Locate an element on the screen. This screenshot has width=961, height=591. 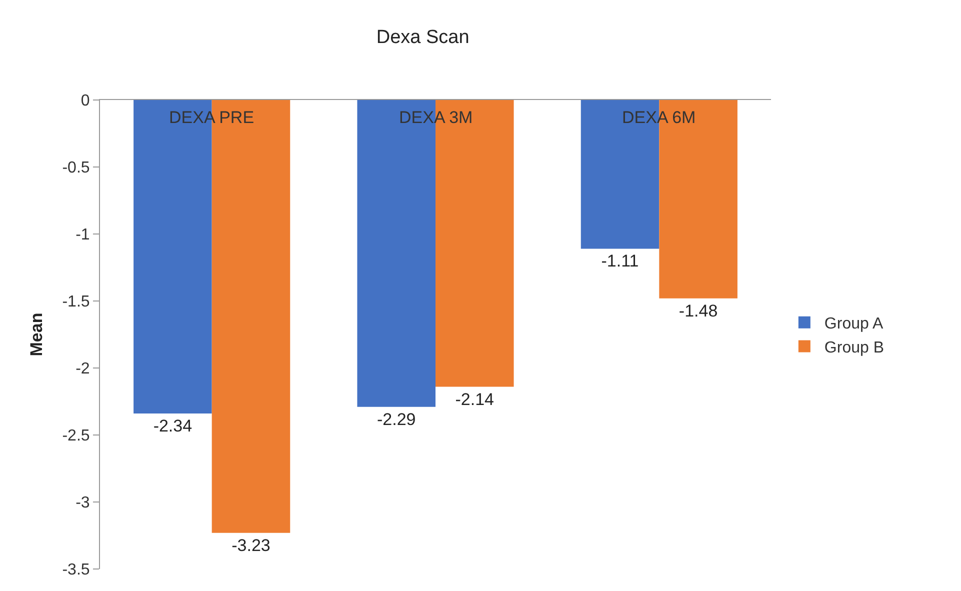
data-label: -2.14 is located at coordinates (474, 399).